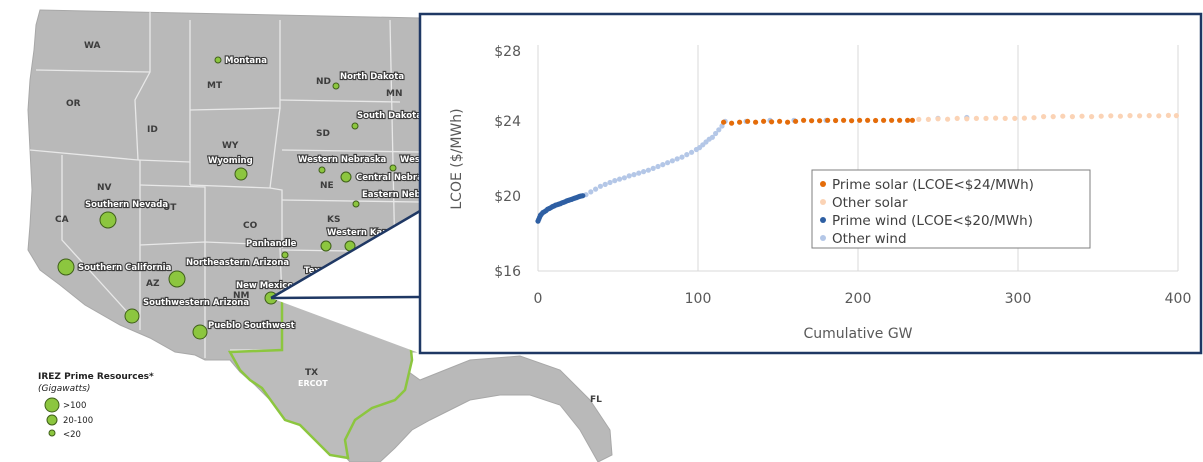 The height and width of the screenshot is (462, 1203). What do you see at coordinates (52, 433) in the screenshot?
I see `legend-bubble-small` at bounding box center [52, 433].